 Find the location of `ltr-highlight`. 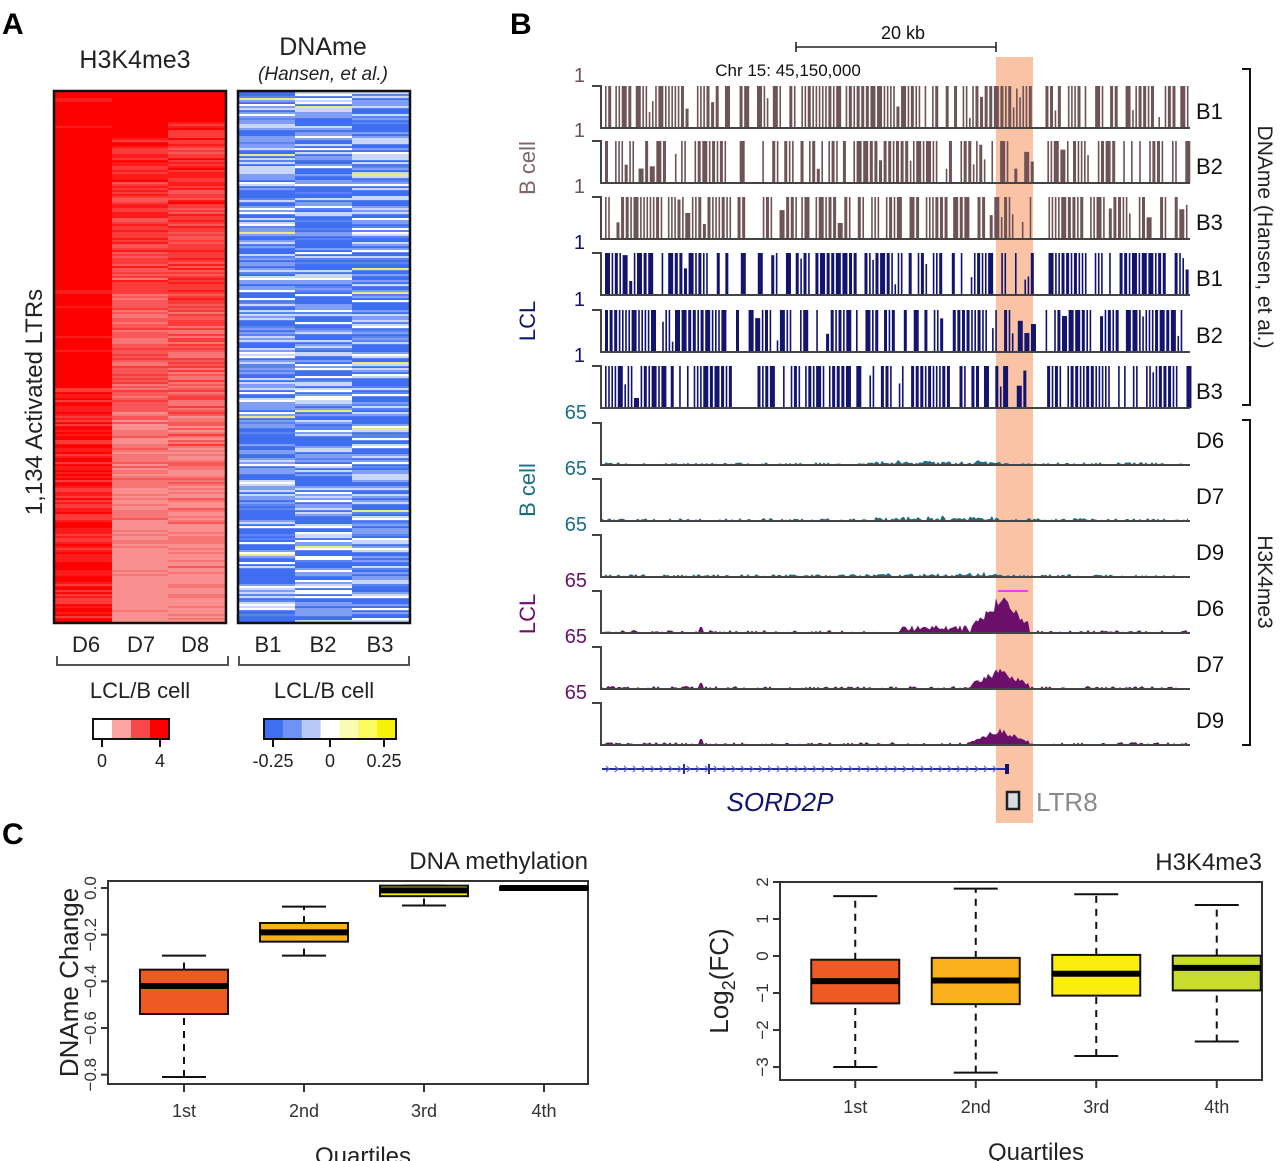

ltr-highlight is located at coordinates (1014, 440).